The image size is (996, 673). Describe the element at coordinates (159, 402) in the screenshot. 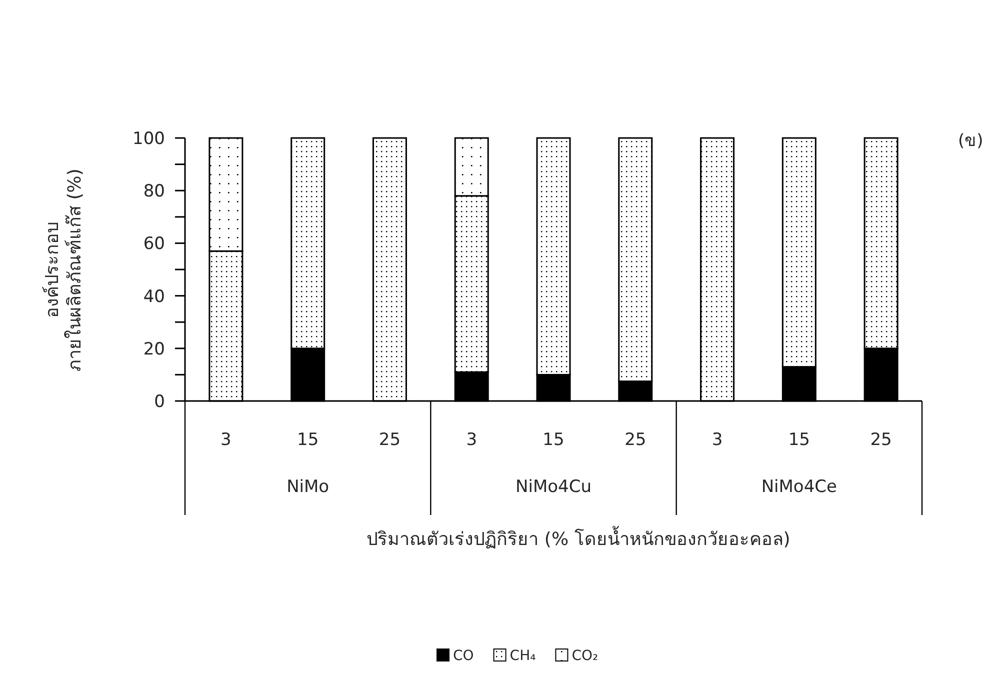

I see `y-tick-label: 0` at that location.